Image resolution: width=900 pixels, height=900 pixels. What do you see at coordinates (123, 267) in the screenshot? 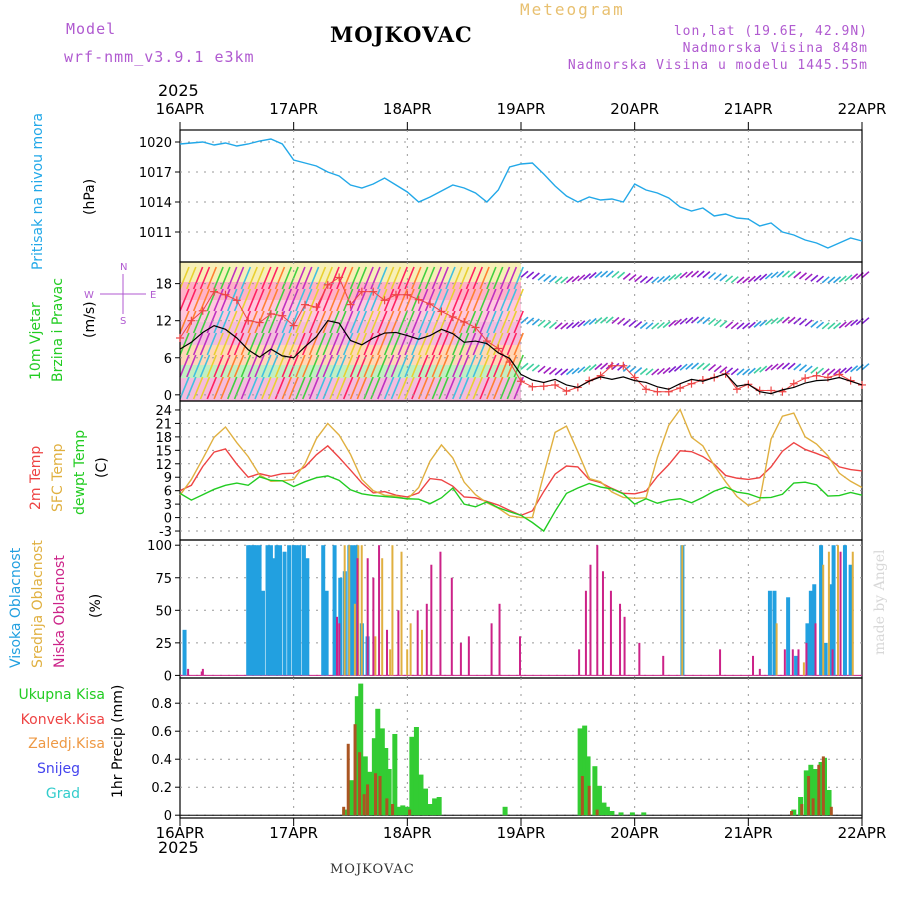
I see `compass-n: N` at bounding box center [123, 267].